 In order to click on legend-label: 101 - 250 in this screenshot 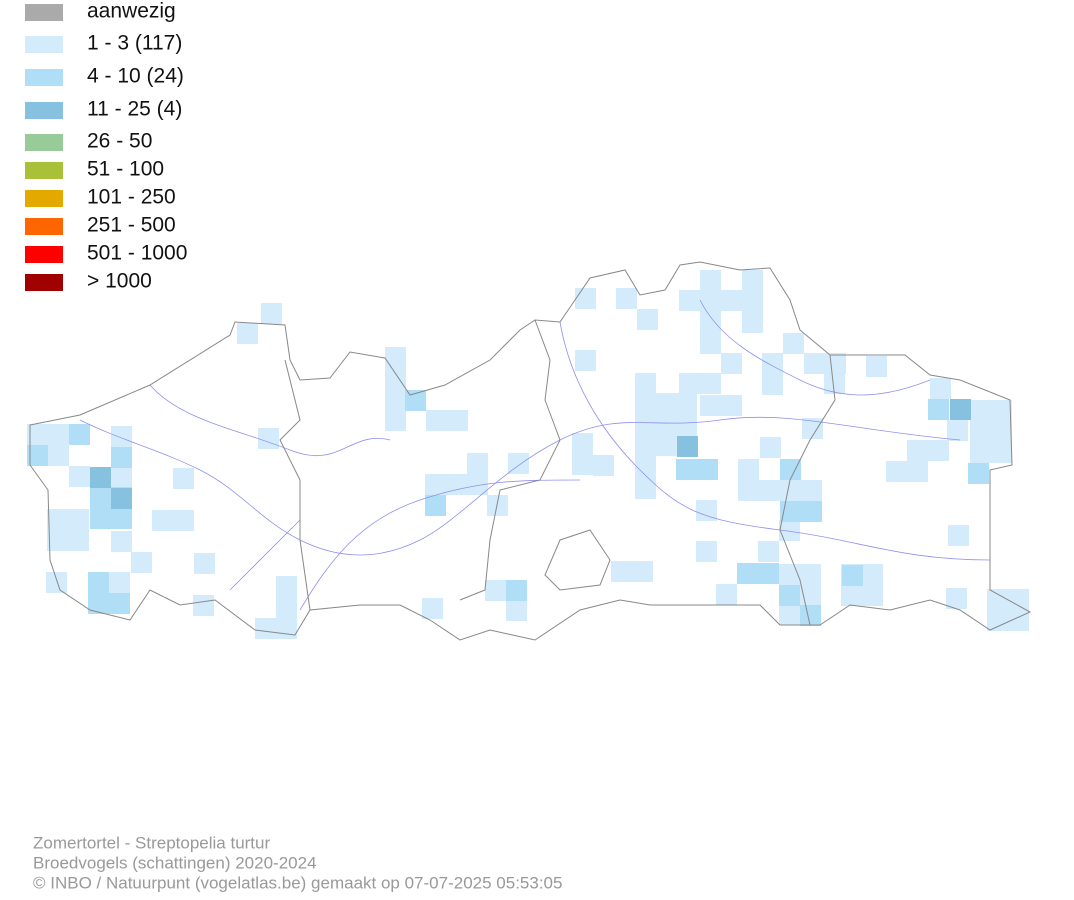, I will do `click(131, 197)`.